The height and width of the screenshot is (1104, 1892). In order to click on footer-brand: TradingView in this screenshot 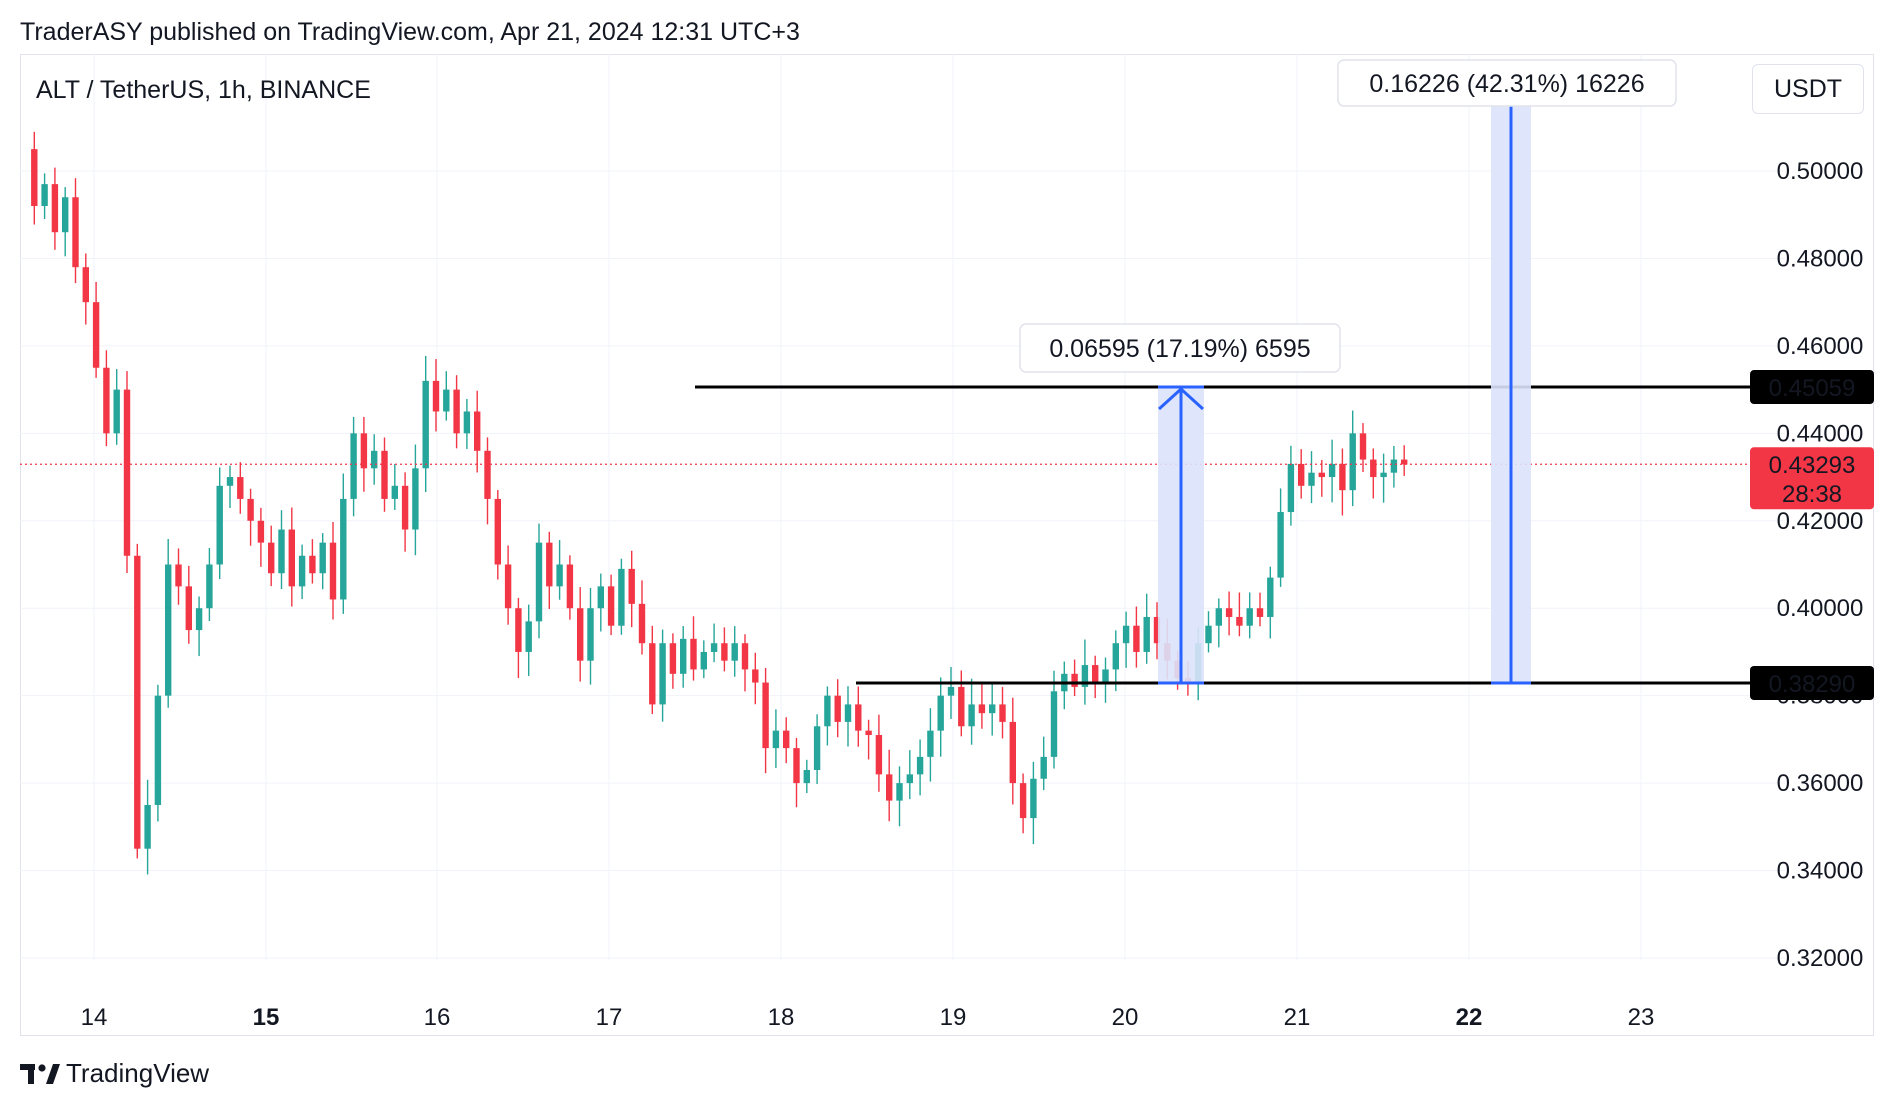, I will do `click(114, 1073)`.